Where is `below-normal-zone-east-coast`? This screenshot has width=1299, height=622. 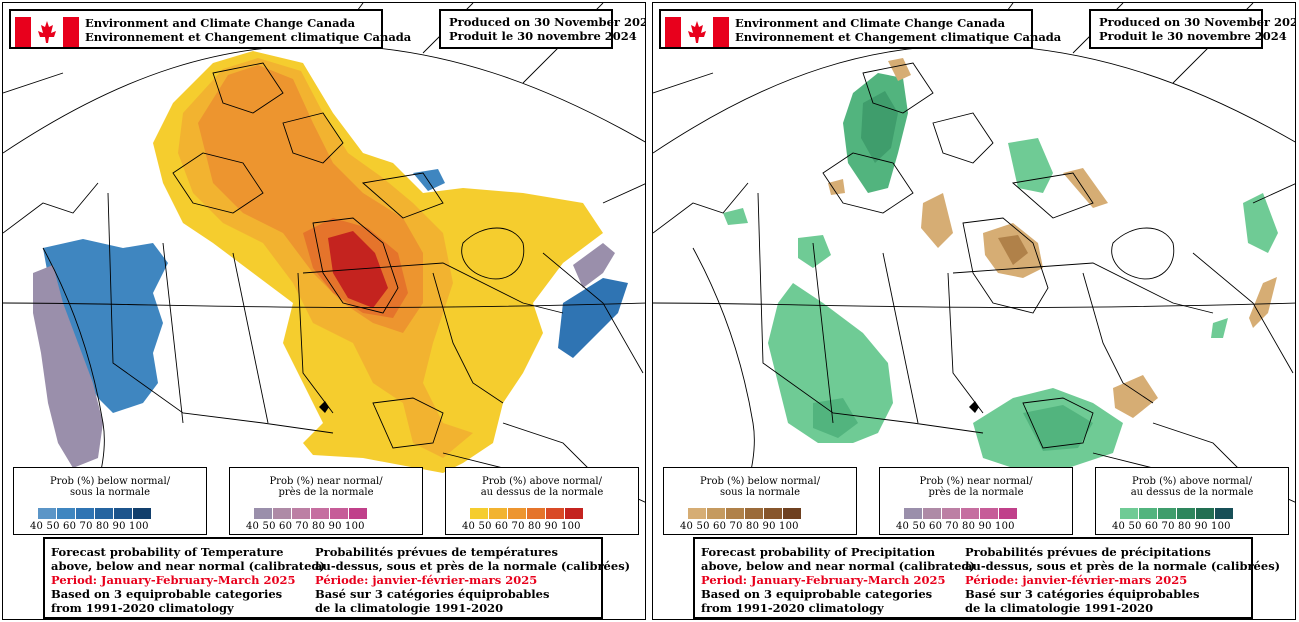 below-normal-zone-east-coast is located at coordinates (1135, 396).